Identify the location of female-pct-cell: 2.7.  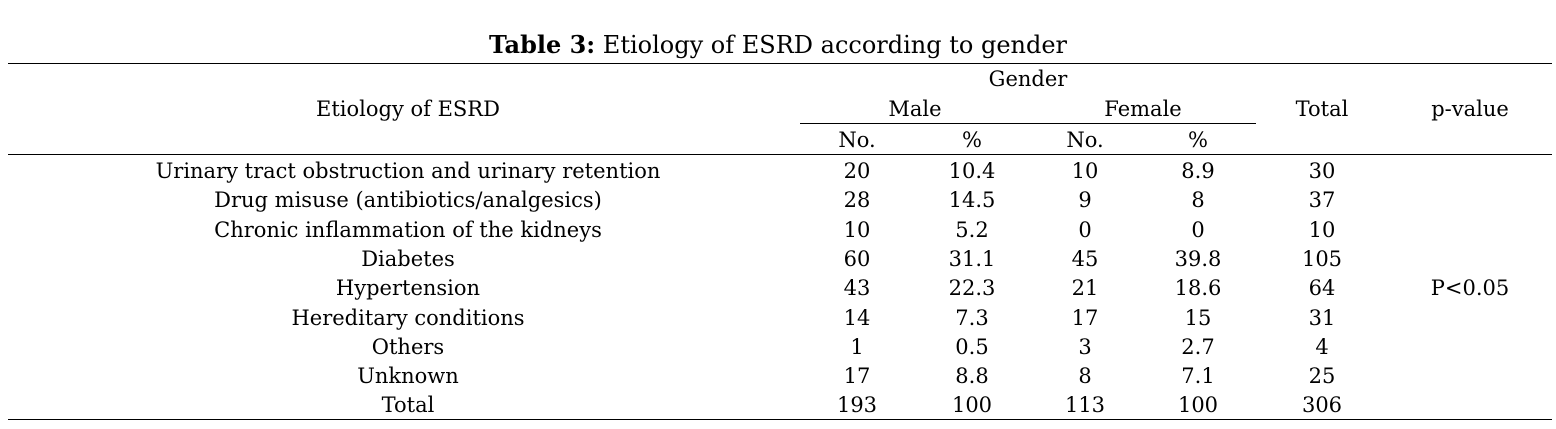
(1198, 347).